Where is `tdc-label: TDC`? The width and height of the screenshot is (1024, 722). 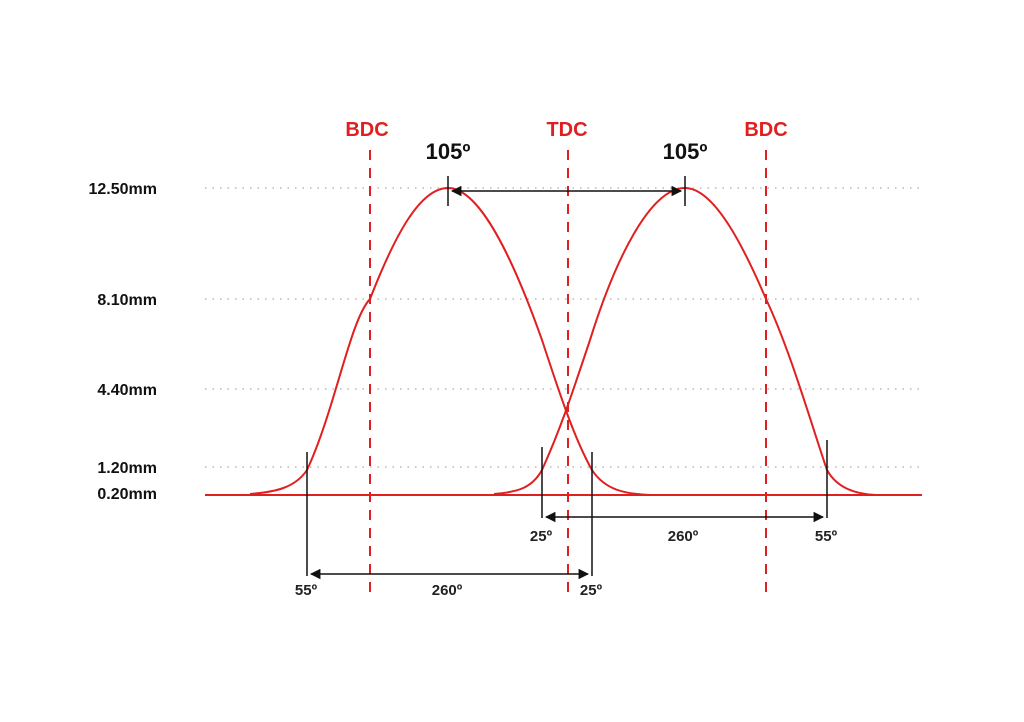
tdc-label: TDC is located at coordinates (566, 130).